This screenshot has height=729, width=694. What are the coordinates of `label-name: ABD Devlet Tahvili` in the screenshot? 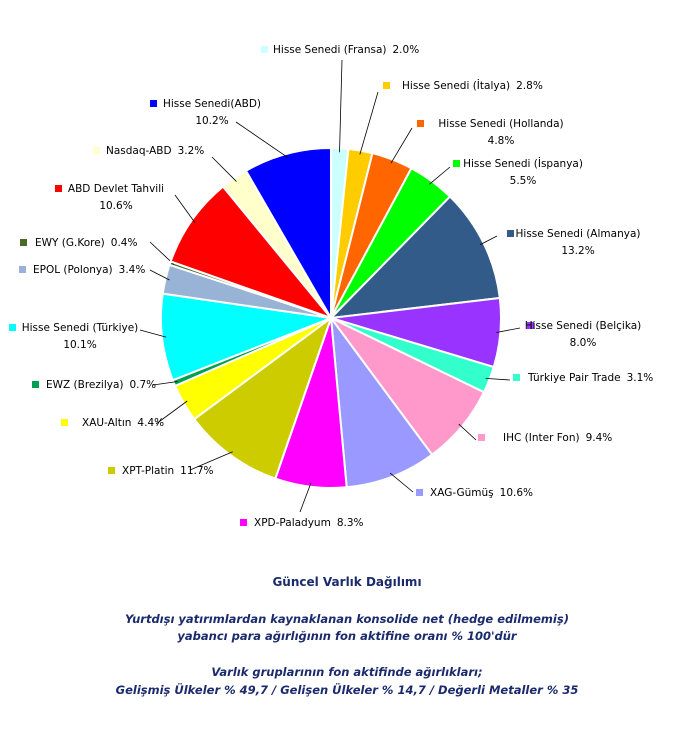 It's located at (116, 189).